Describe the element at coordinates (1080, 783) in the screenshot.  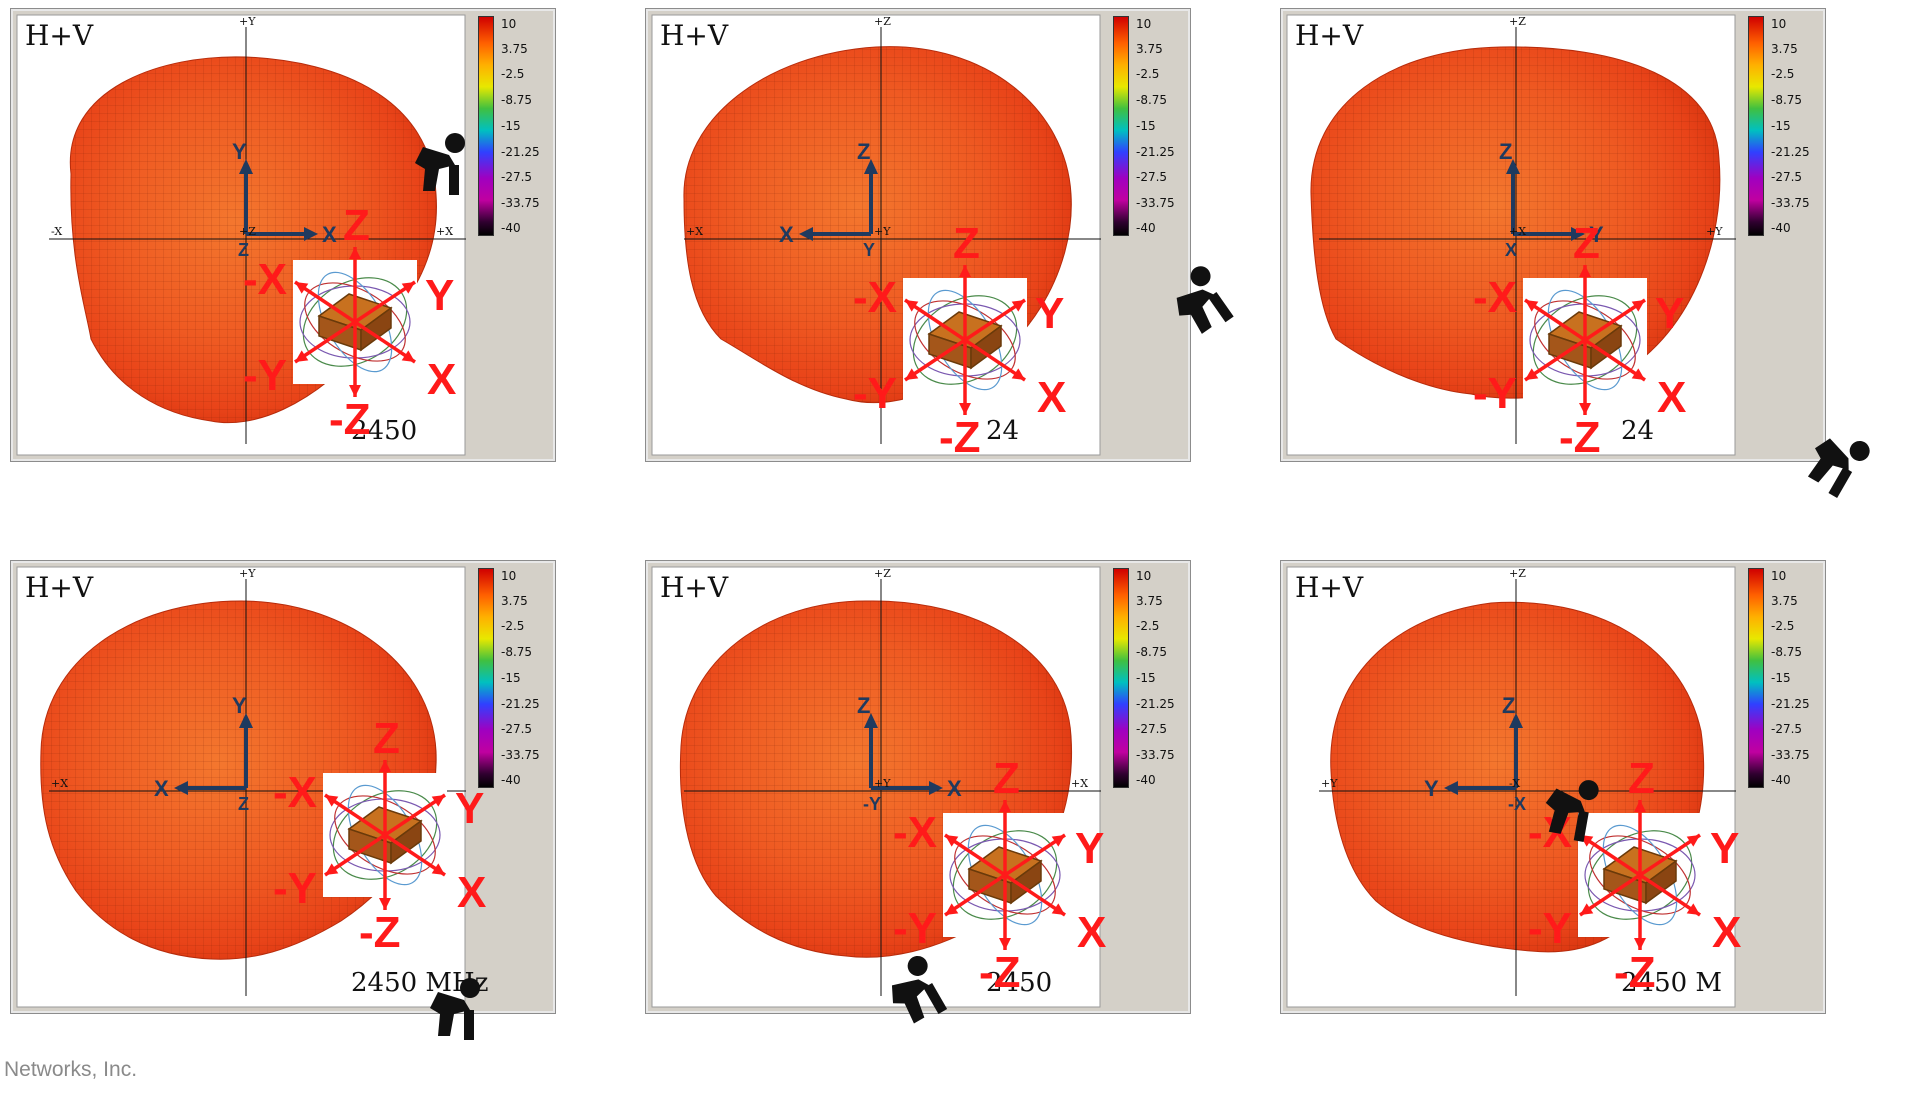
I see `axis-label-right: +X` at that location.